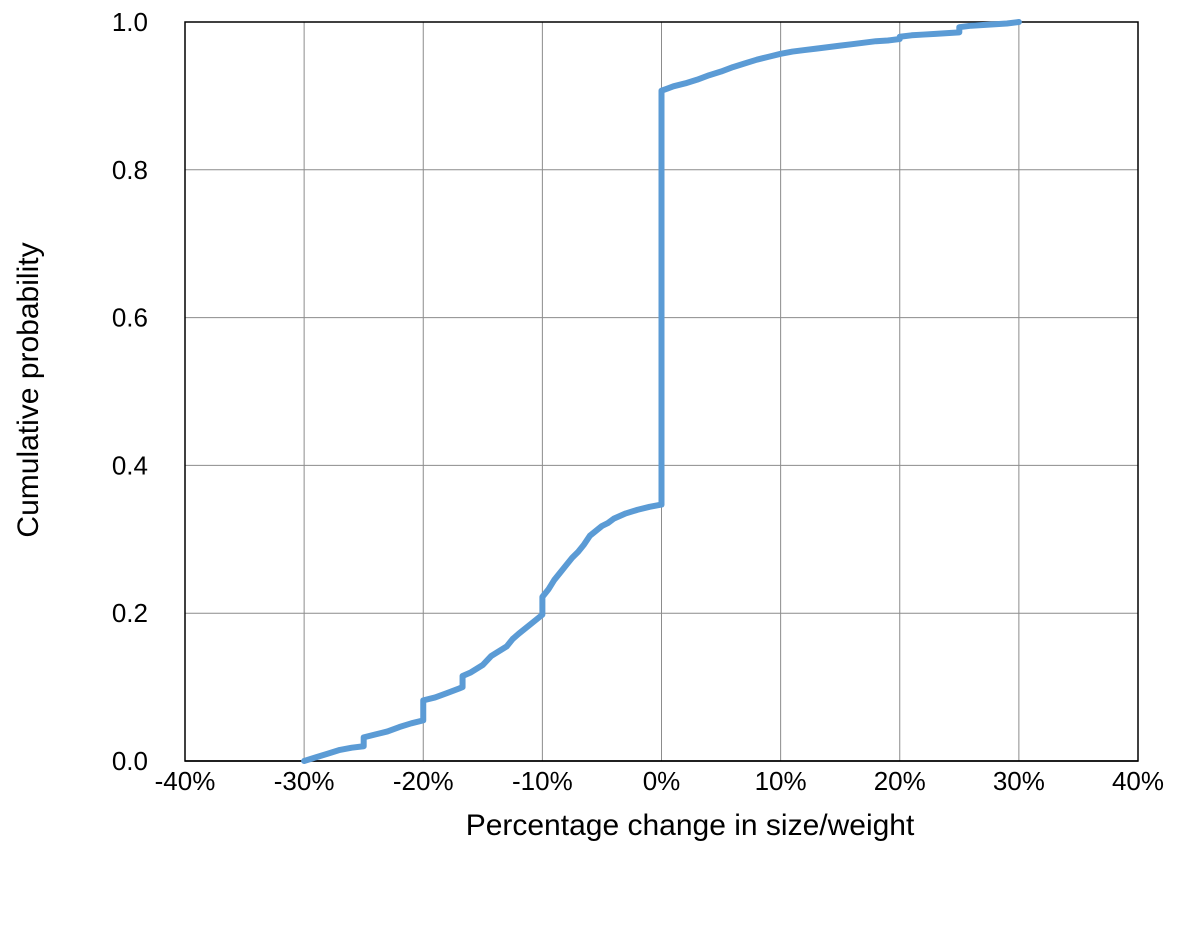  I want to click on x-tick-labels: -40% -30% -20% -10% 0% 10% 20% 30% 40%, so click(659, 781).